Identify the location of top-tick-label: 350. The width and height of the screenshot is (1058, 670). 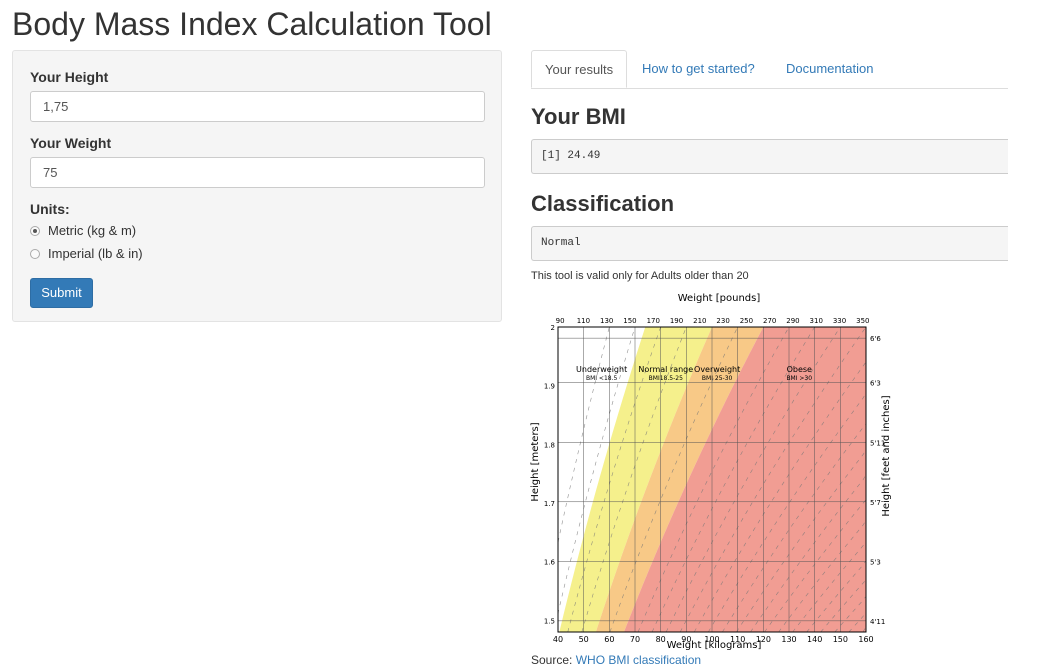
(862, 321).